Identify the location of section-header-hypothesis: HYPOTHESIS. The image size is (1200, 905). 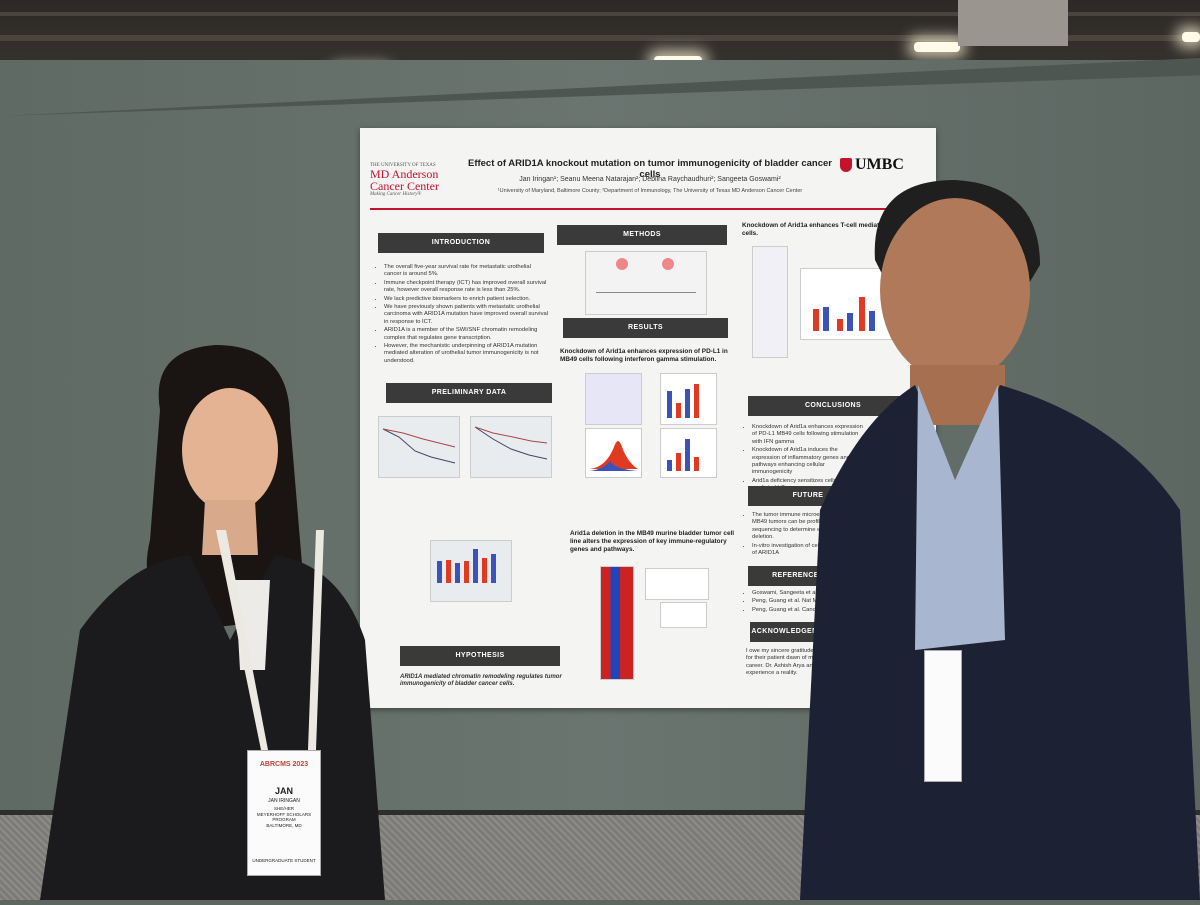
(480, 656).